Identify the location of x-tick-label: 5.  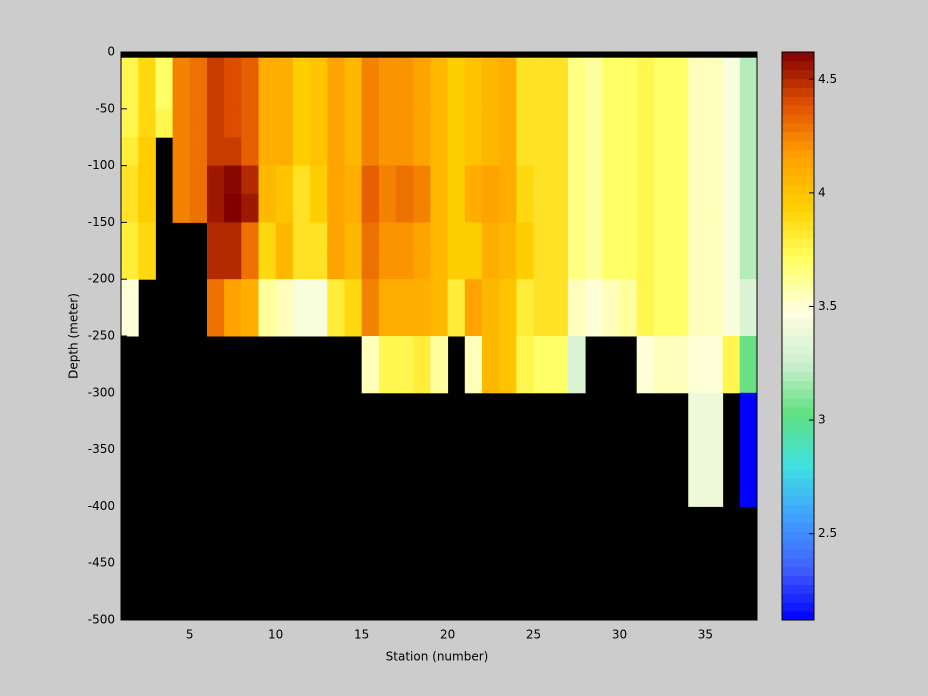
(190, 635).